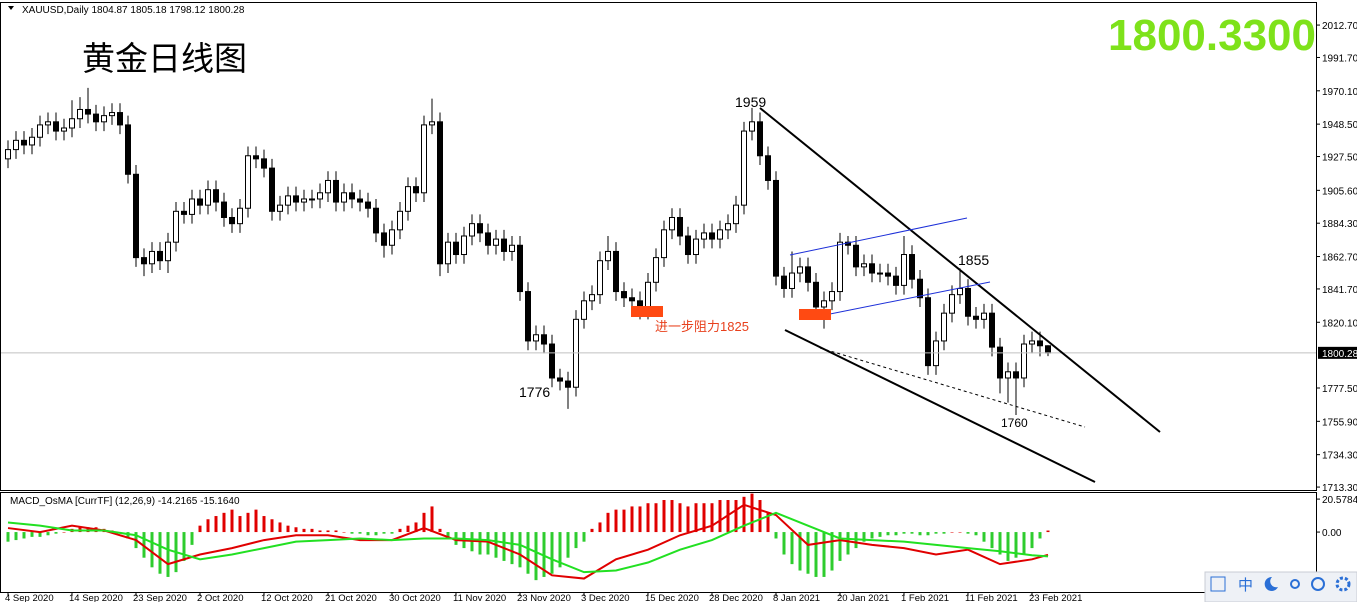  I want to click on x-tick-label: 21 Oct 2020, so click(351, 597).